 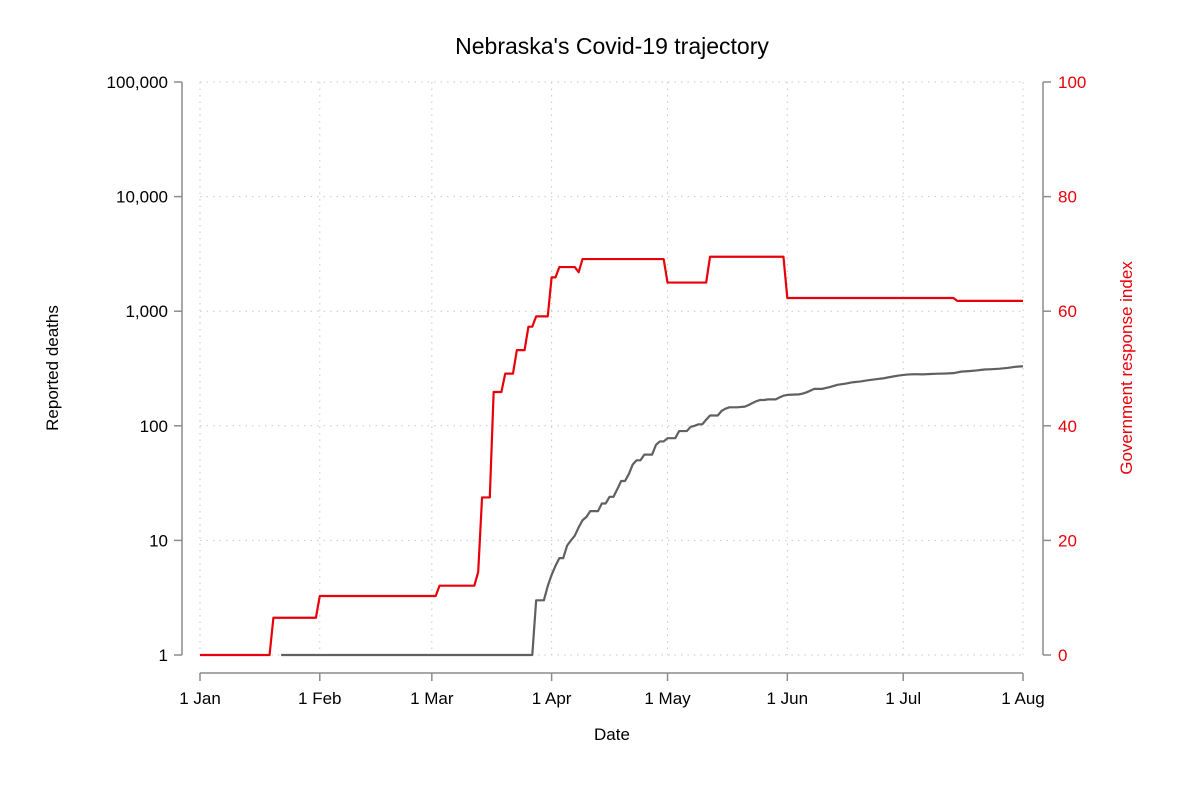 I want to click on x-tick-label: 1 Jun, so click(x=788, y=698).